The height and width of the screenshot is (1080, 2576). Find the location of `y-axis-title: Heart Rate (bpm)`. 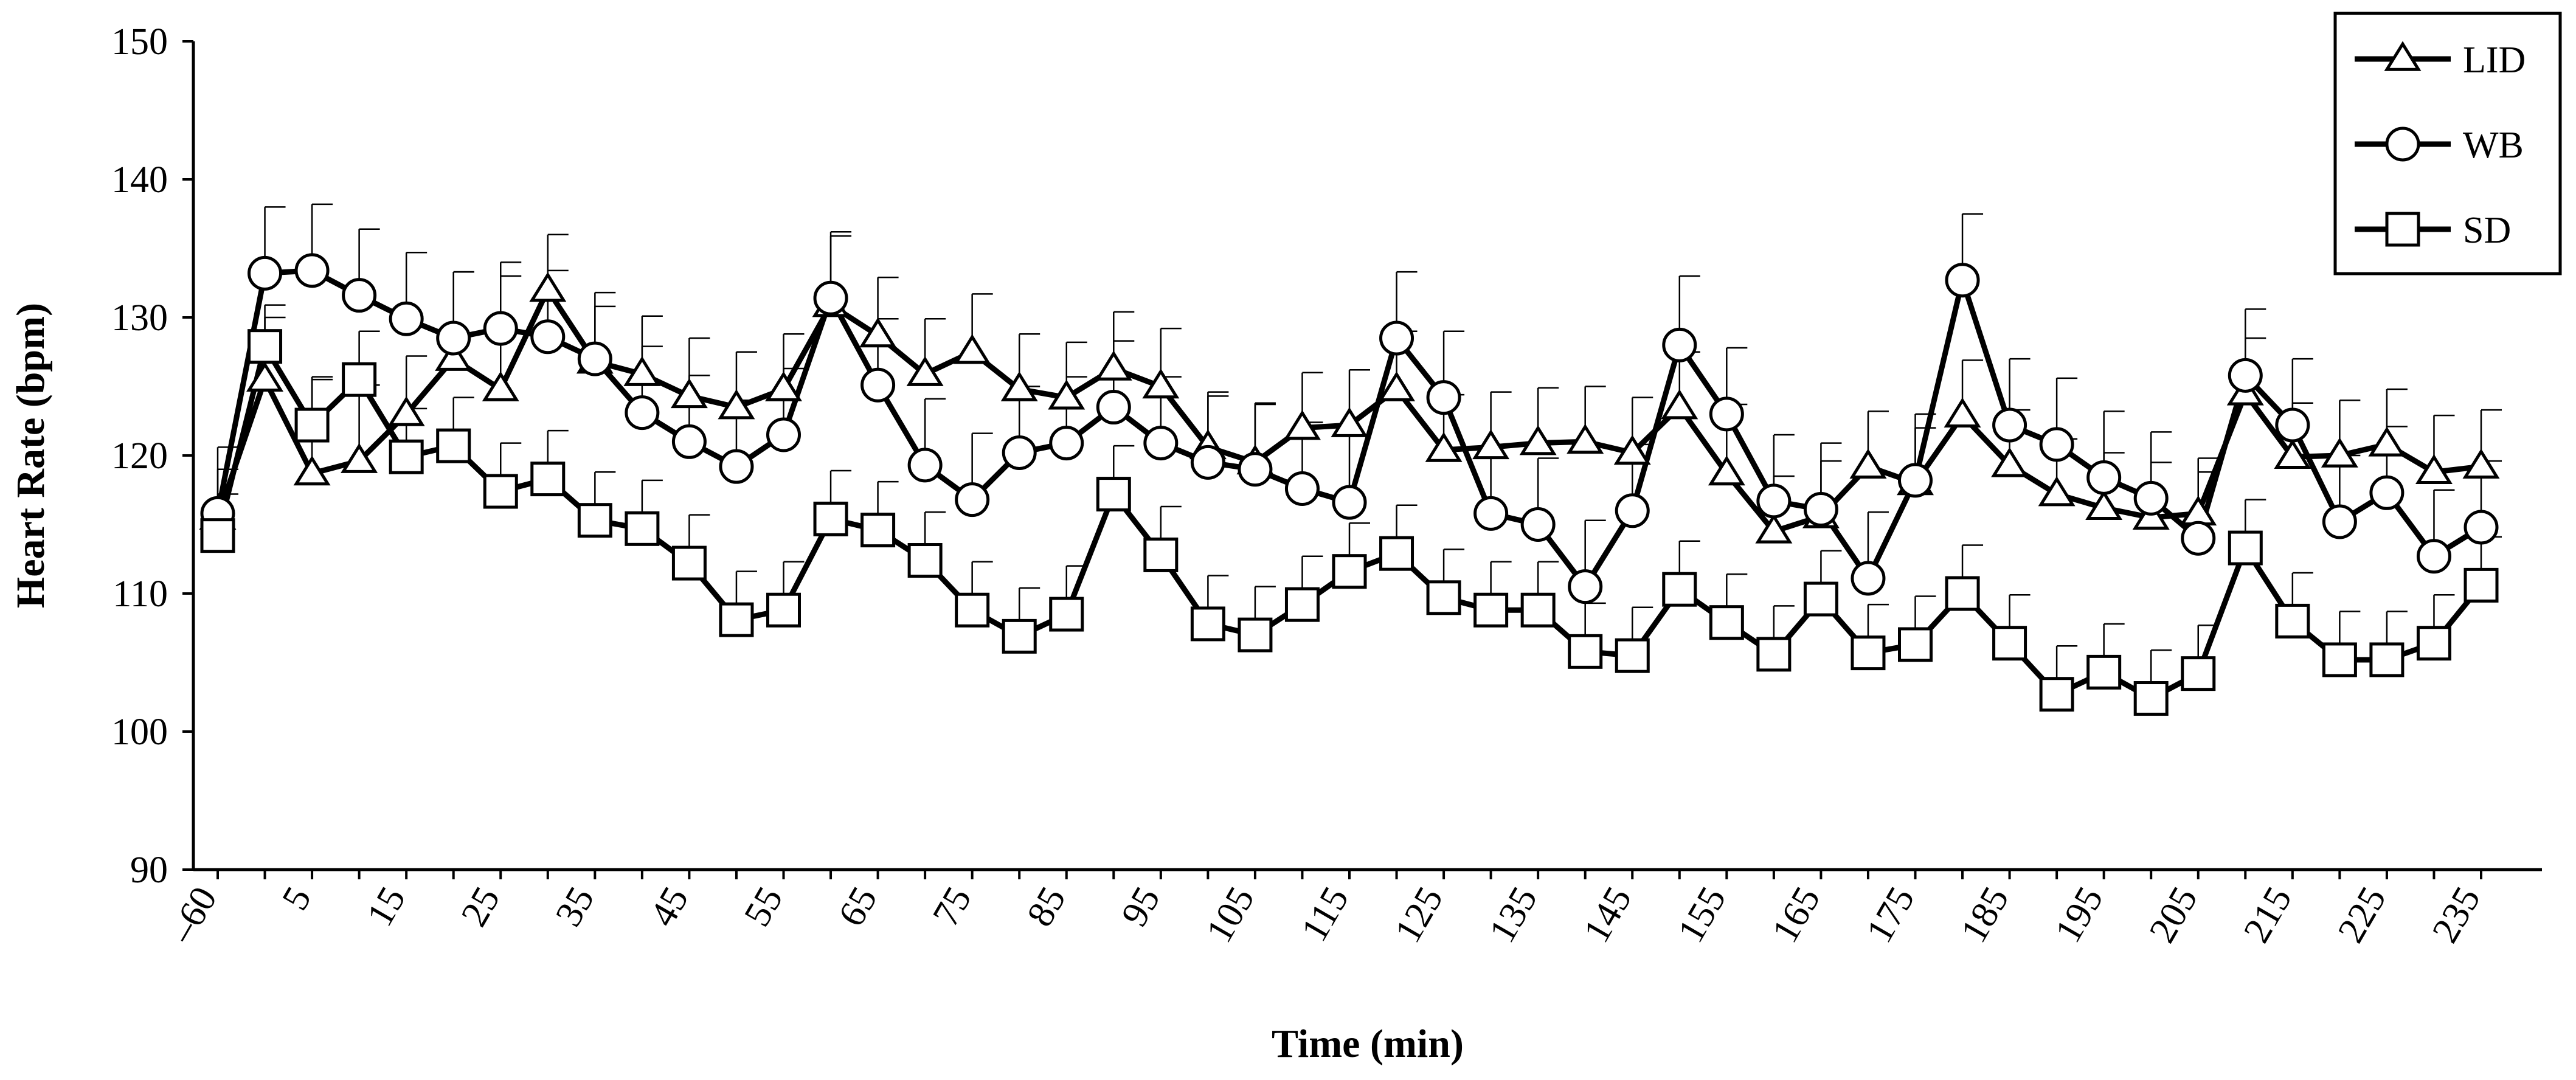

y-axis-title: Heart Rate (bpm) is located at coordinates (31, 455).